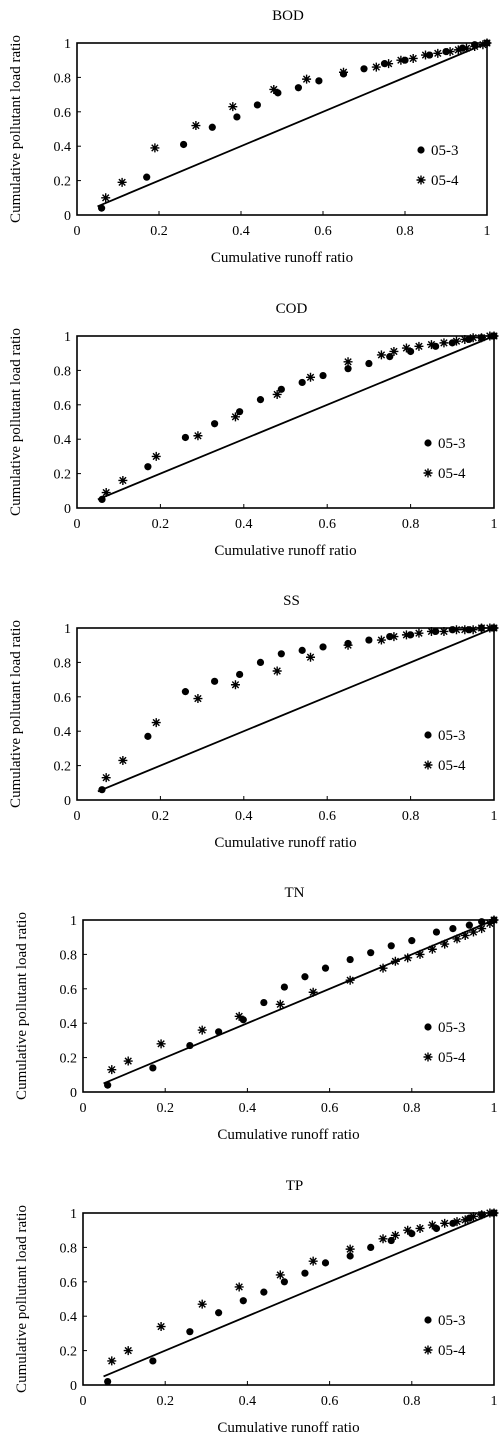  Describe the element at coordinates (291, 601) in the screenshot. I see `chart-title: SS` at that location.